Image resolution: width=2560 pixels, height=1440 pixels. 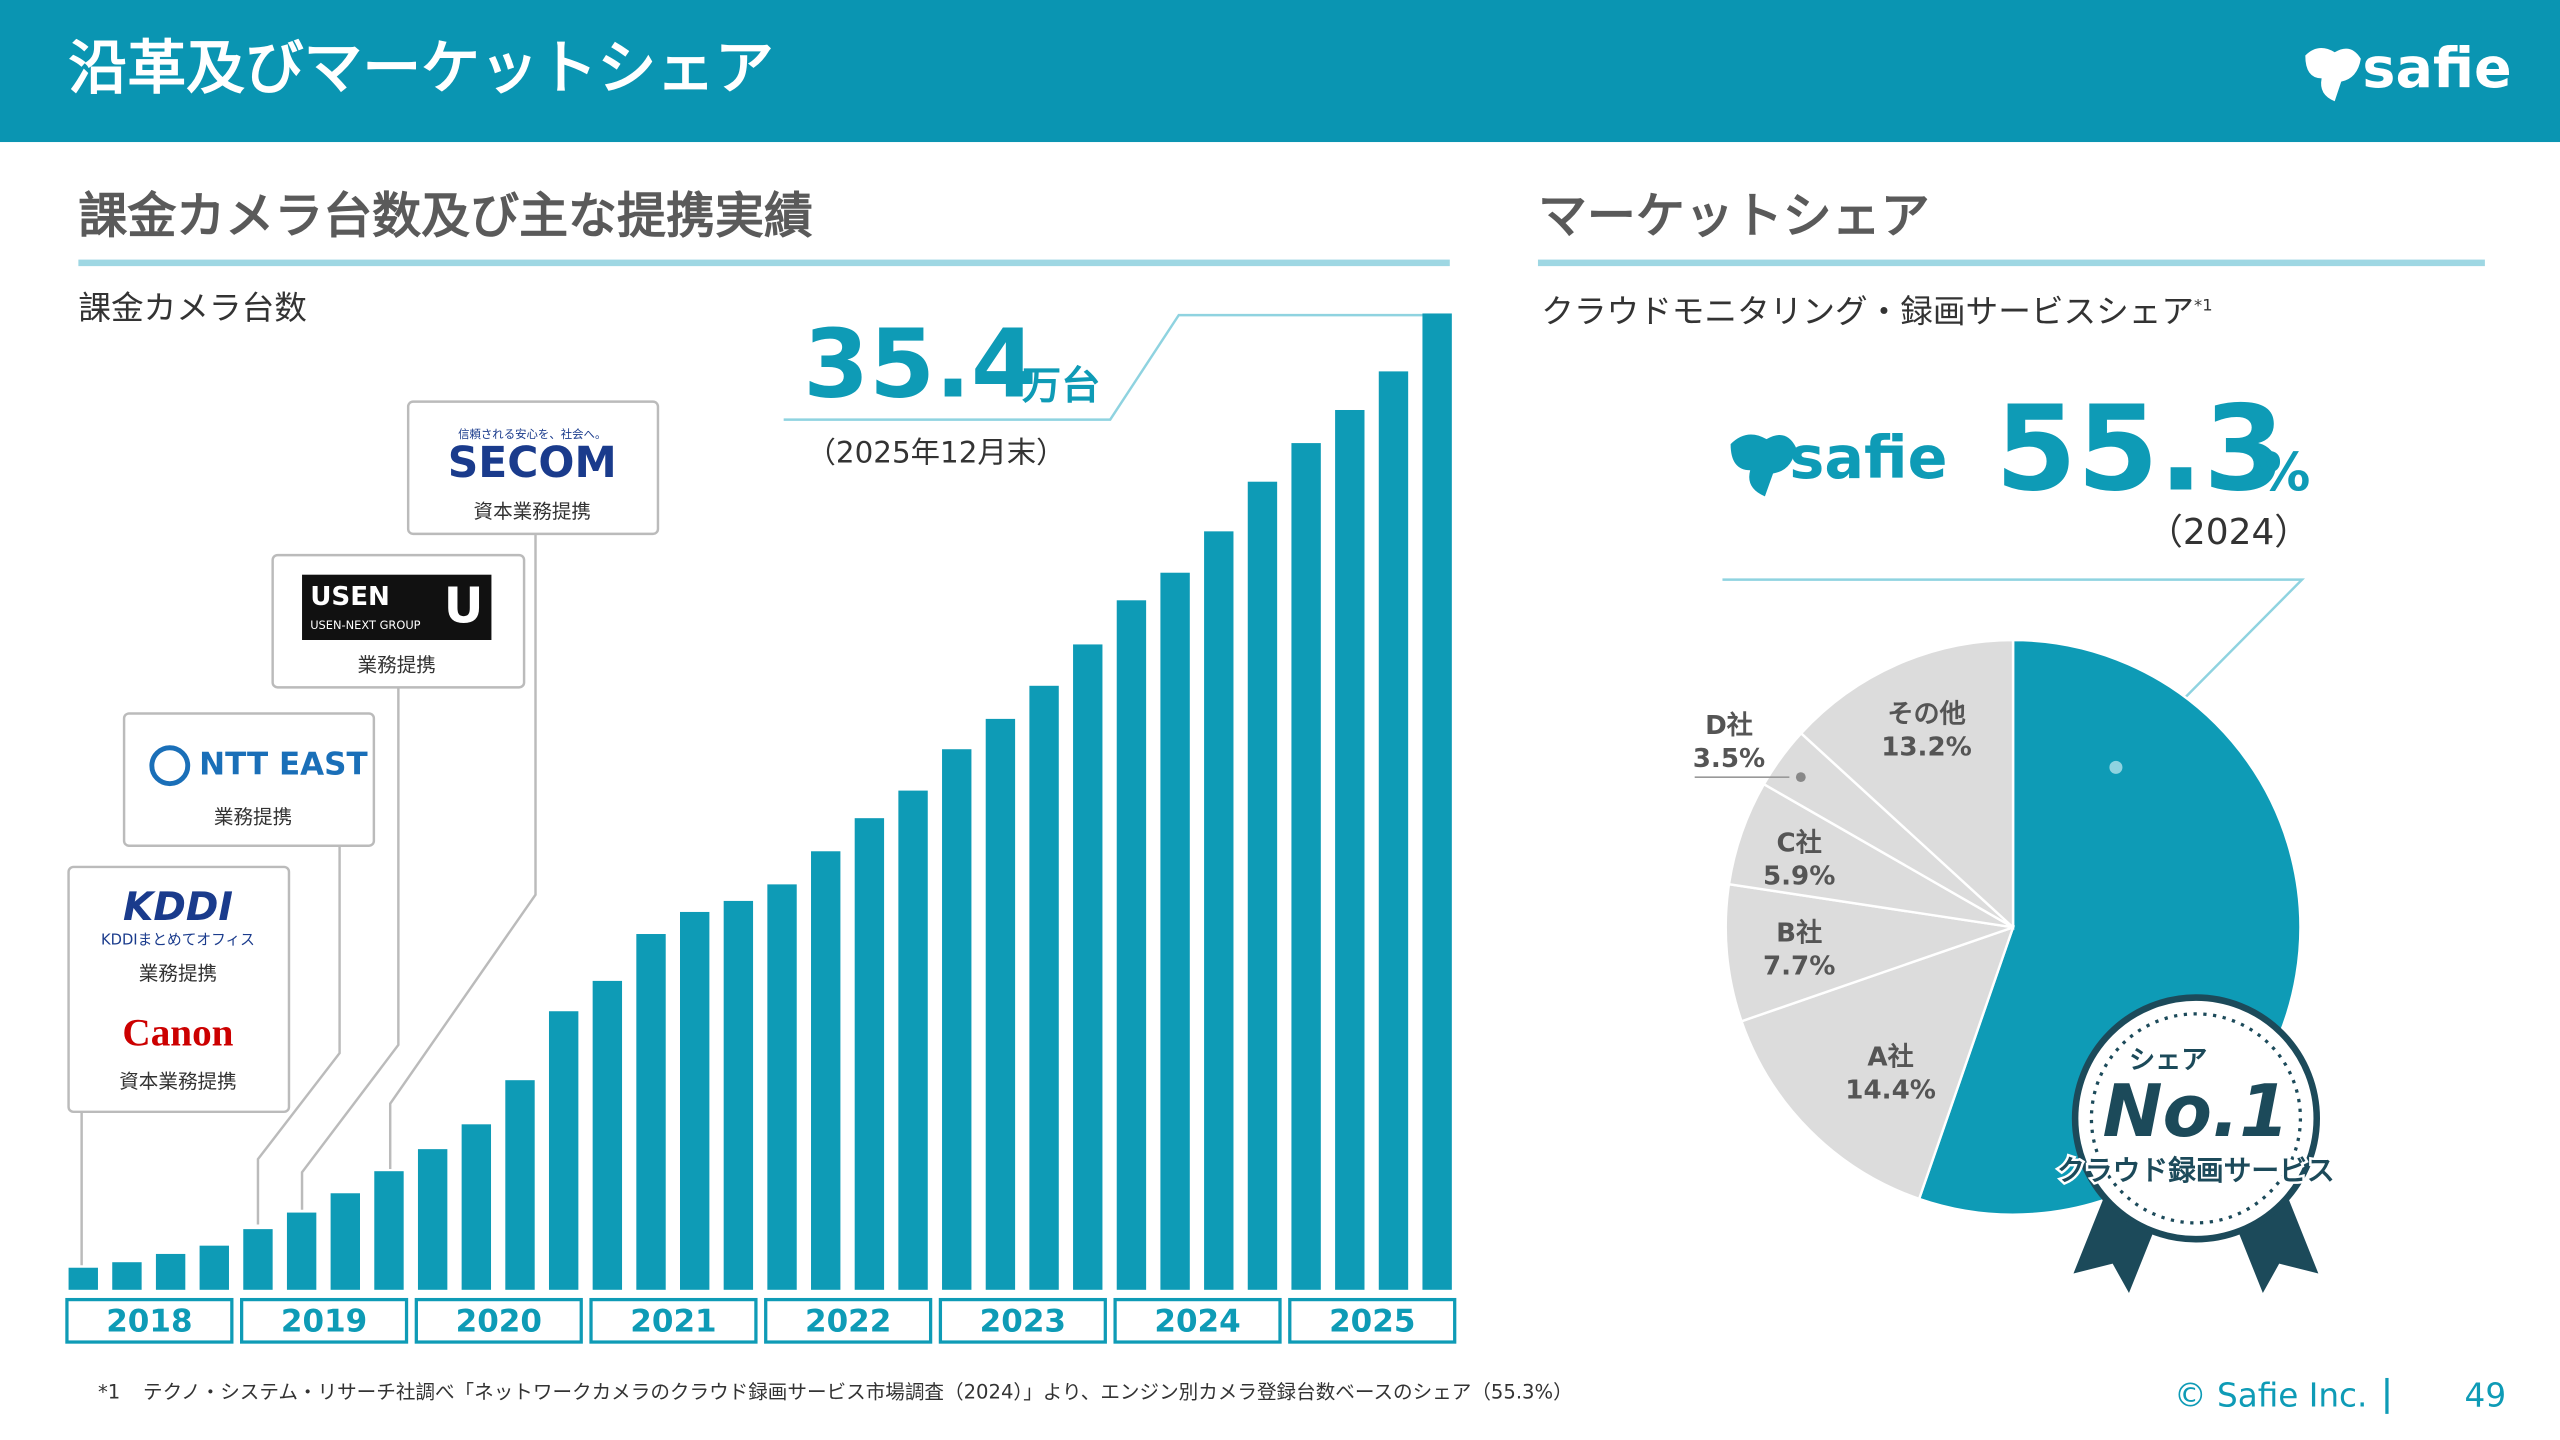 What do you see at coordinates (178, 907) in the screenshot?
I see `kddi-logo: KDDI` at bounding box center [178, 907].